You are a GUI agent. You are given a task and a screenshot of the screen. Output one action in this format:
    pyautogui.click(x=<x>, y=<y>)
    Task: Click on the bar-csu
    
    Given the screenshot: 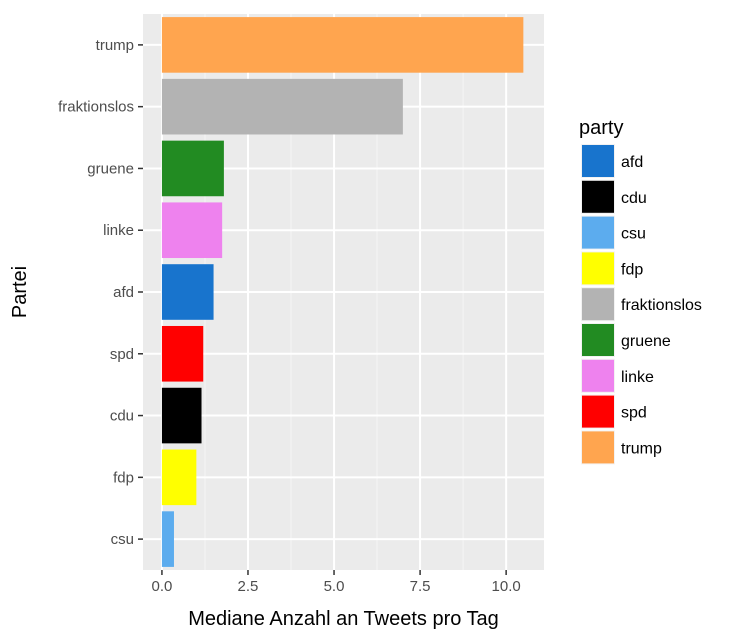 What is the action you would take?
    pyautogui.click(x=167, y=539)
    